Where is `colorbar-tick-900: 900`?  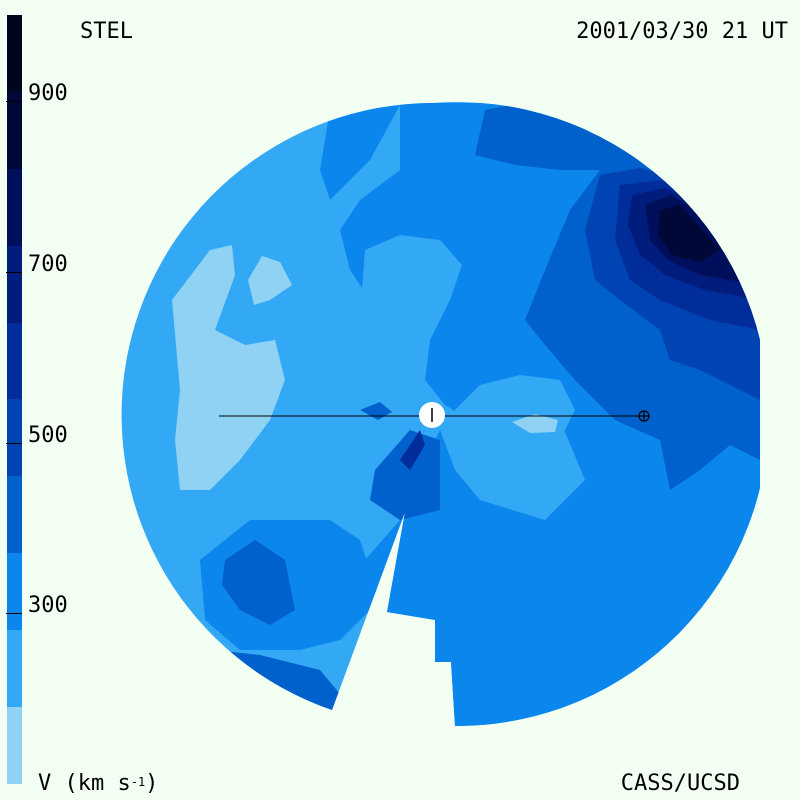 colorbar-tick-900: 900 is located at coordinates (48, 93).